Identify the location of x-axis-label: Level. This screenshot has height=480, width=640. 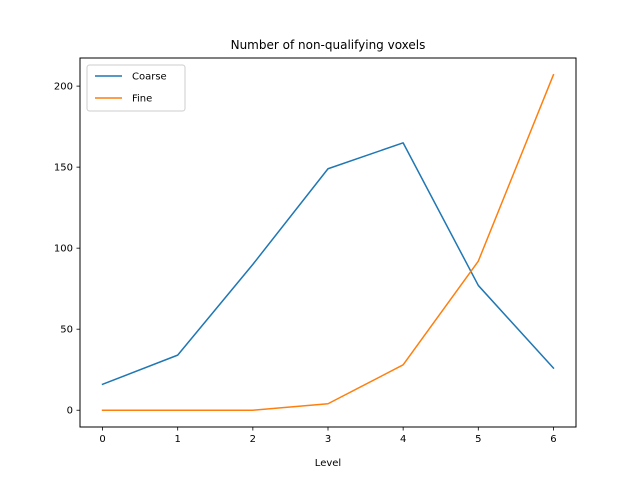
(328, 463).